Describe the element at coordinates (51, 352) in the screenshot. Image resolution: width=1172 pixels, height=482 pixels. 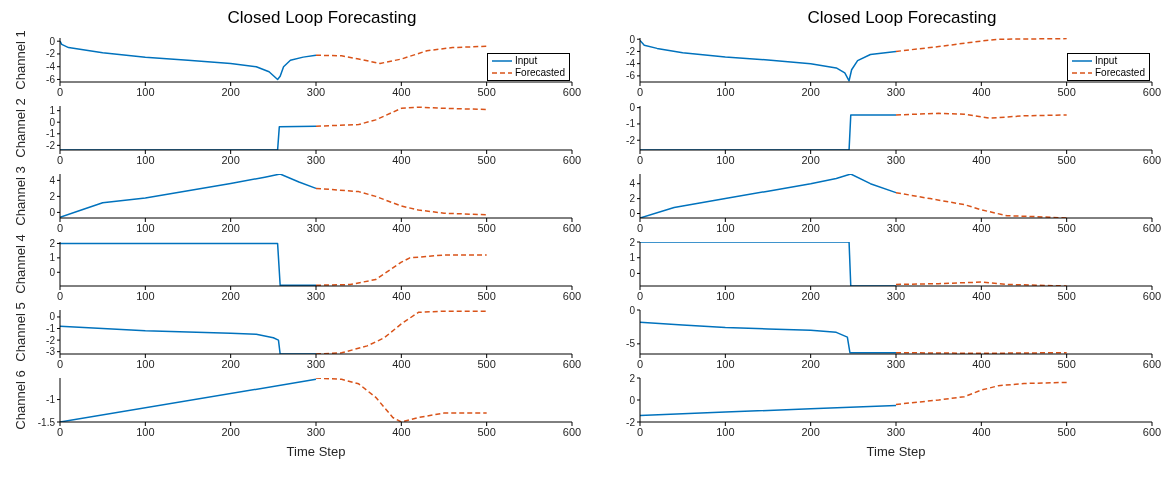
I see `y-tick-label: -3` at that location.